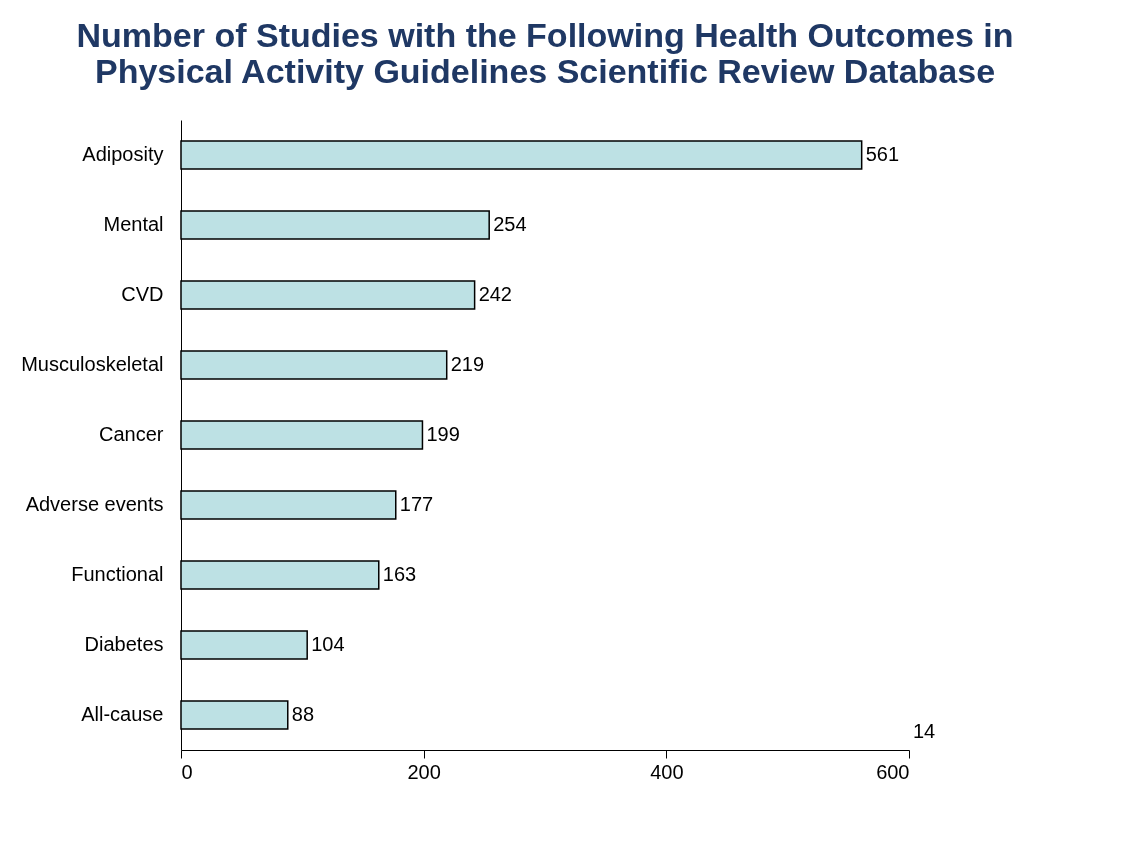  Describe the element at coordinates (924, 731) in the screenshot. I see `text: 14` at that location.